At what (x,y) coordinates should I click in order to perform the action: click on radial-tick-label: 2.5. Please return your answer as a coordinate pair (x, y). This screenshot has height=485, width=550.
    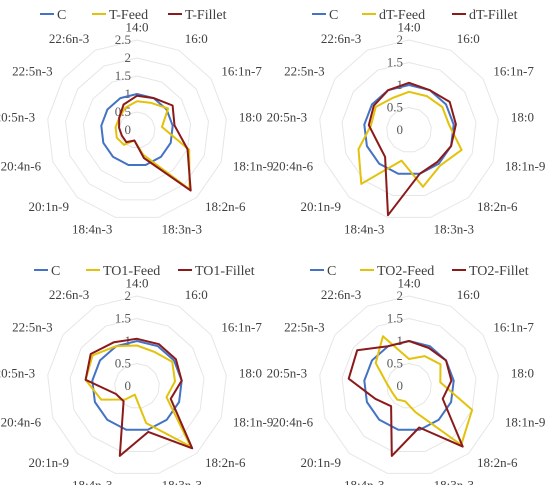
    Looking at the image, I should click on (123, 39).